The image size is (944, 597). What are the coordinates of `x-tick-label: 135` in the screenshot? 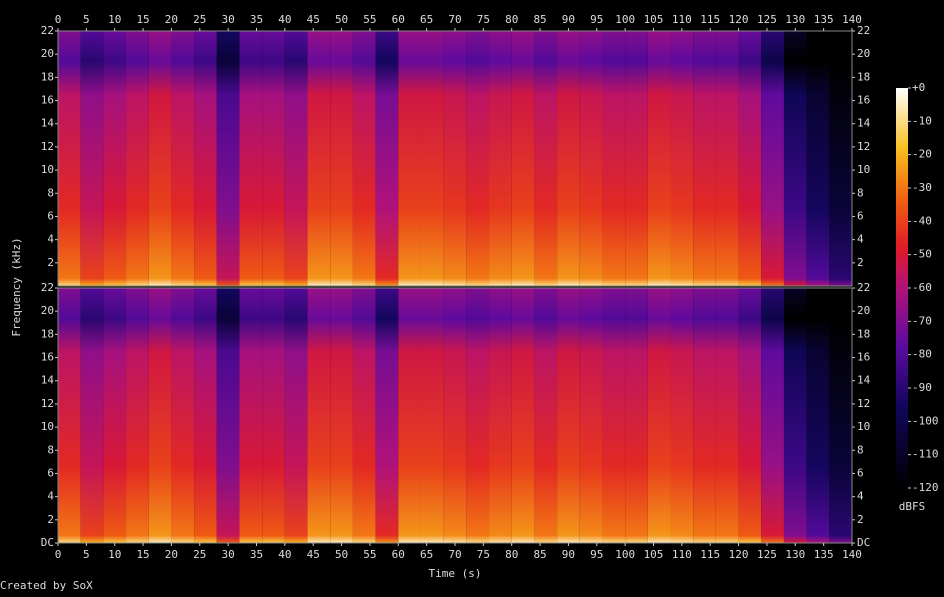 It's located at (824, 554).